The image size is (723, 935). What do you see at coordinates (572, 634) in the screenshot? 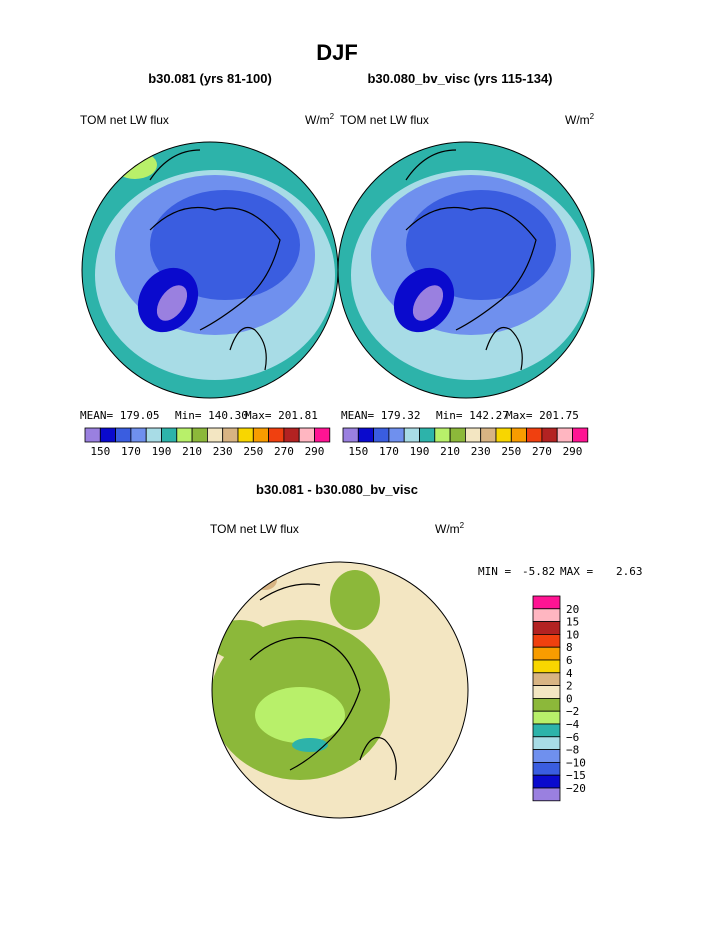
I see `colorbar-label: 10` at bounding box center [572, 634].